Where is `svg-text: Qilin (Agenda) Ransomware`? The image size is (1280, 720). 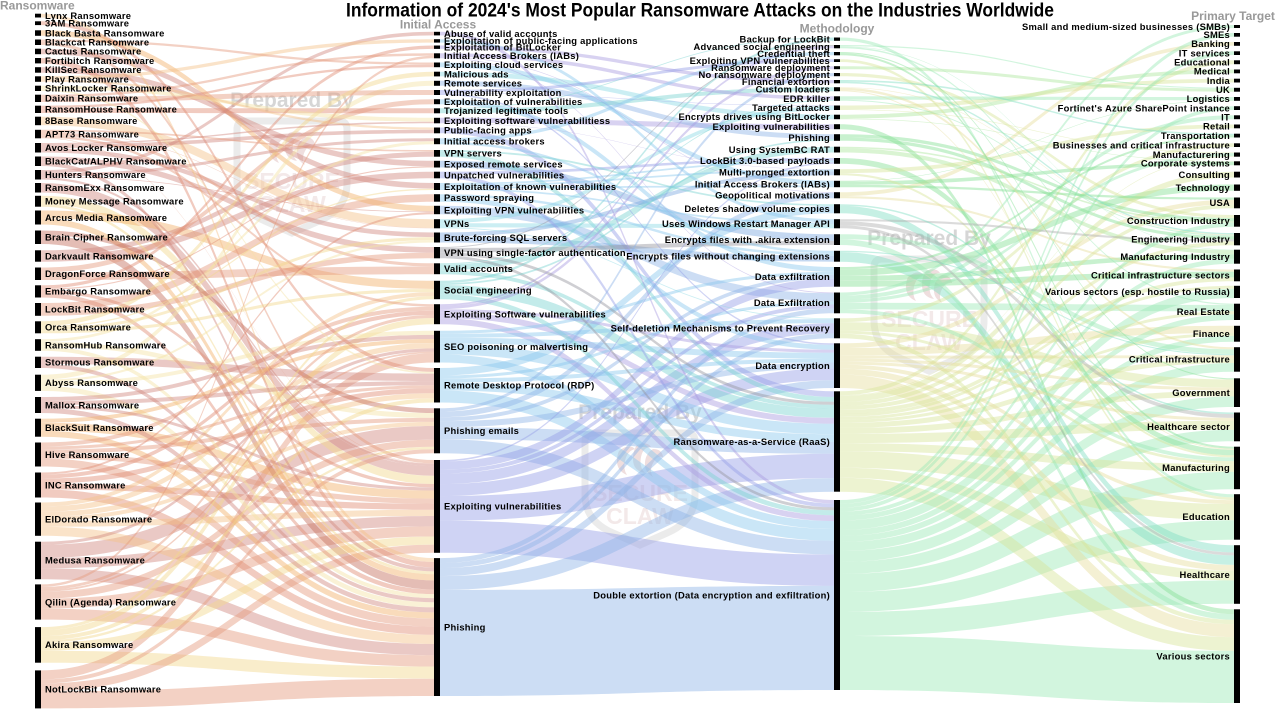 svg-text: Qilin (Agenda) Ransomware is located at coordinates (110, 601).